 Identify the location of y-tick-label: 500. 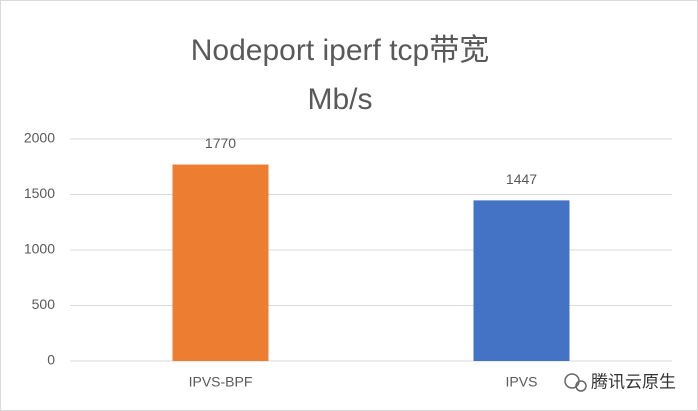
(44, 304).